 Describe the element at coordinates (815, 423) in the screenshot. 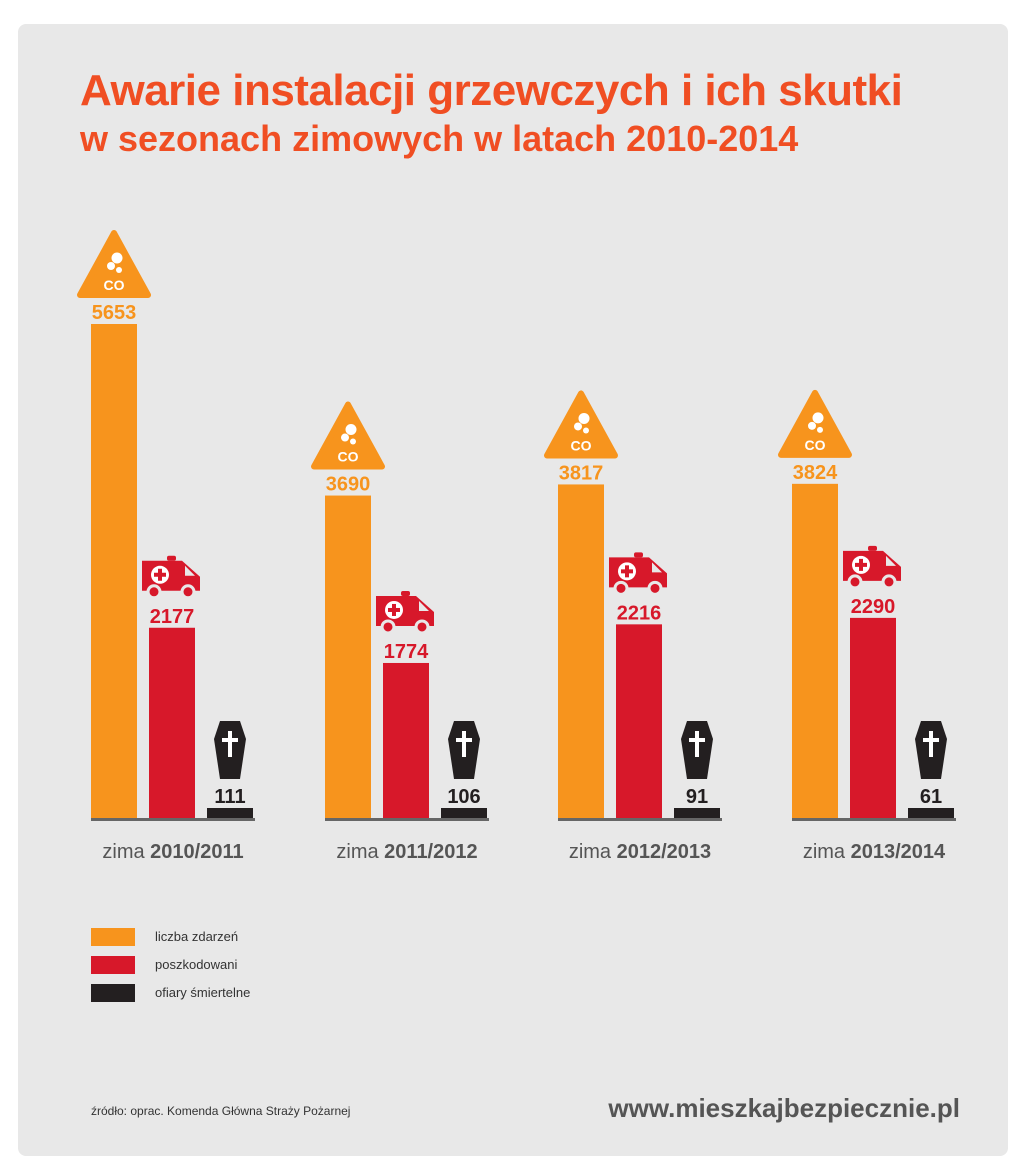

I see `co-warning-icon-3: CO` at that location.